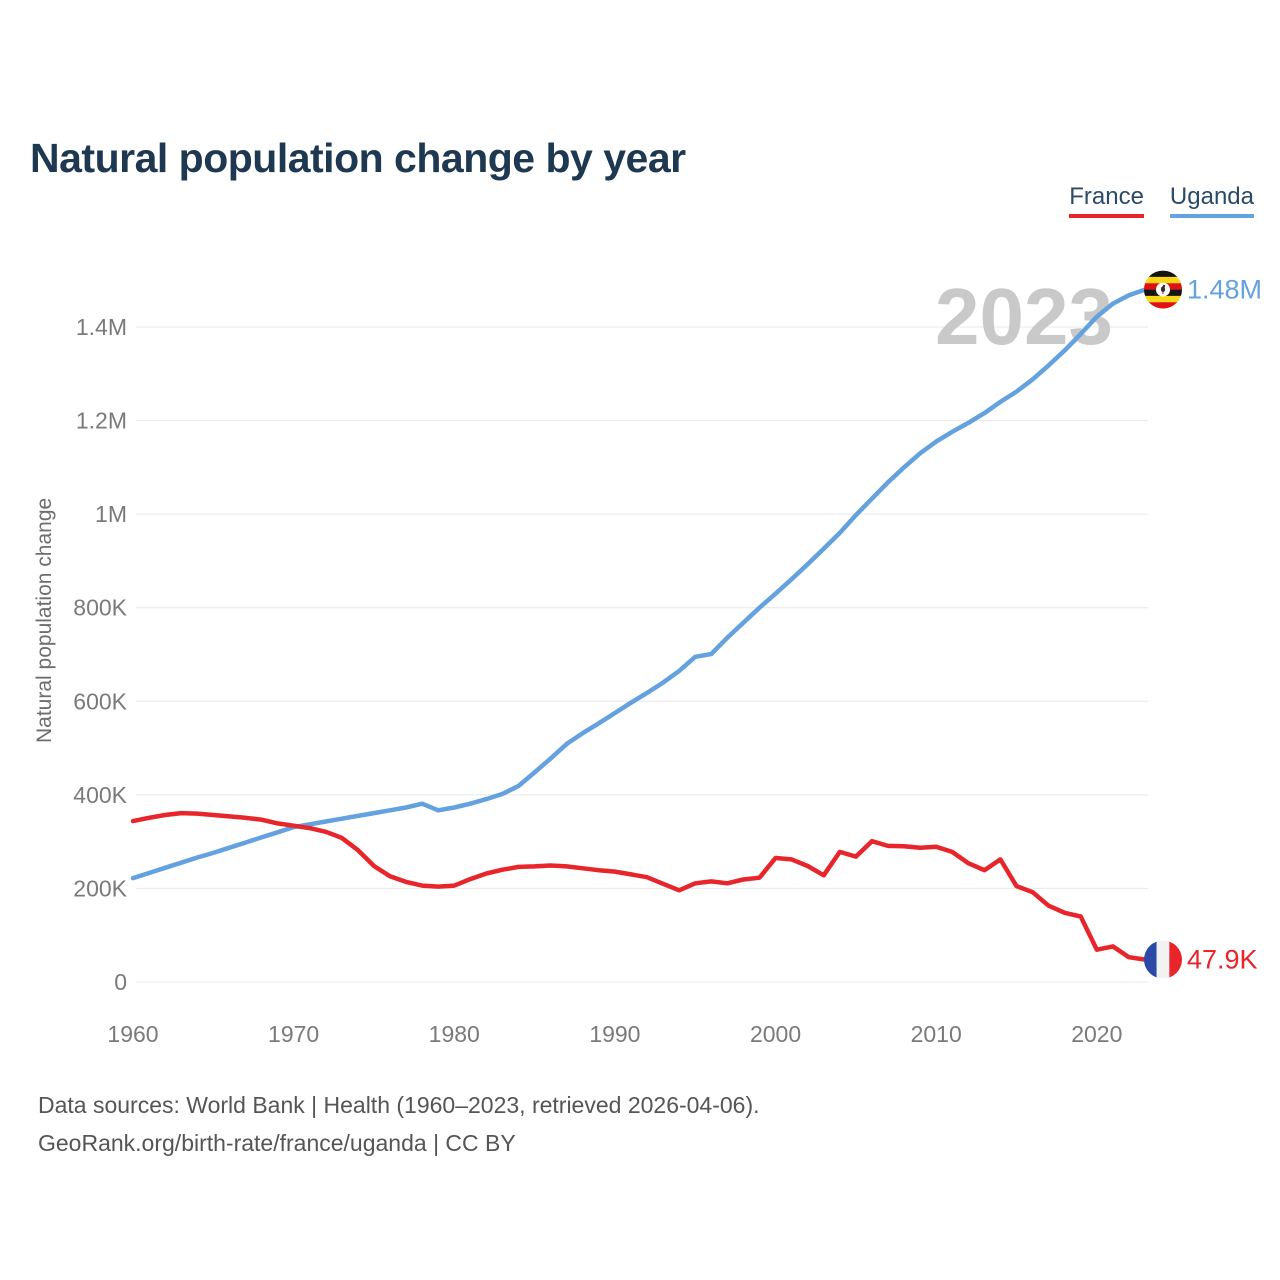 The height and width of the screenshot is (1280, 1280). Describe the element at coordinates (101, 421) in the screenshot. I see `y-tick-label: 1.2M` at that location.